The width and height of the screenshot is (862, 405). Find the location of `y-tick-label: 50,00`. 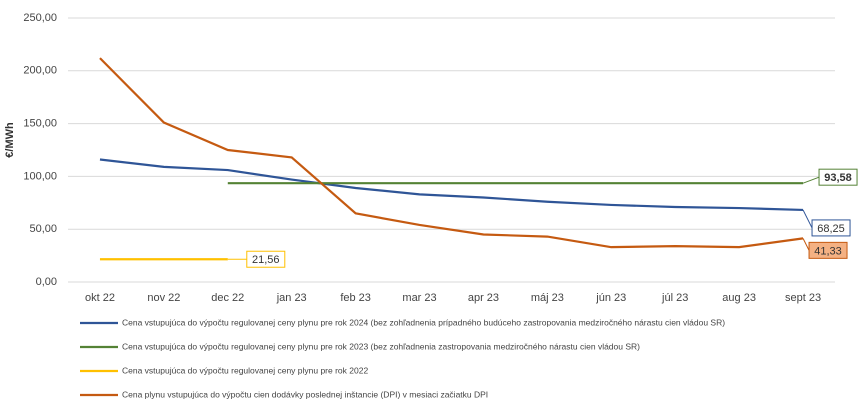

y-tick-label: 50,00 is located at coordinates (43, 229).